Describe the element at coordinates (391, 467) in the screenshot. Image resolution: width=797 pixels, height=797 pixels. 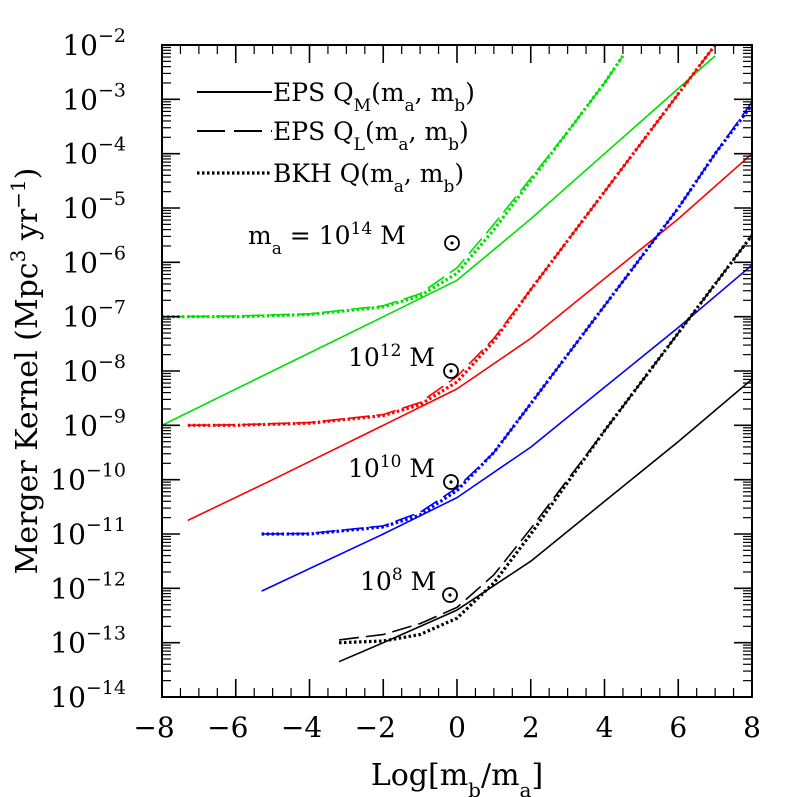
I see `svg-text: 1010 M` at that location.